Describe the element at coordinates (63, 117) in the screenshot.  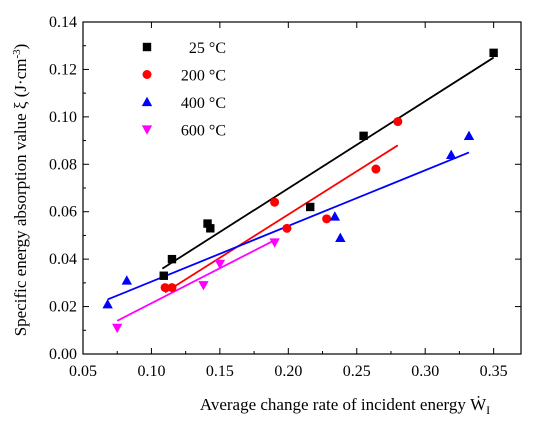
I see `y-tick-label: 0.10` at that location.